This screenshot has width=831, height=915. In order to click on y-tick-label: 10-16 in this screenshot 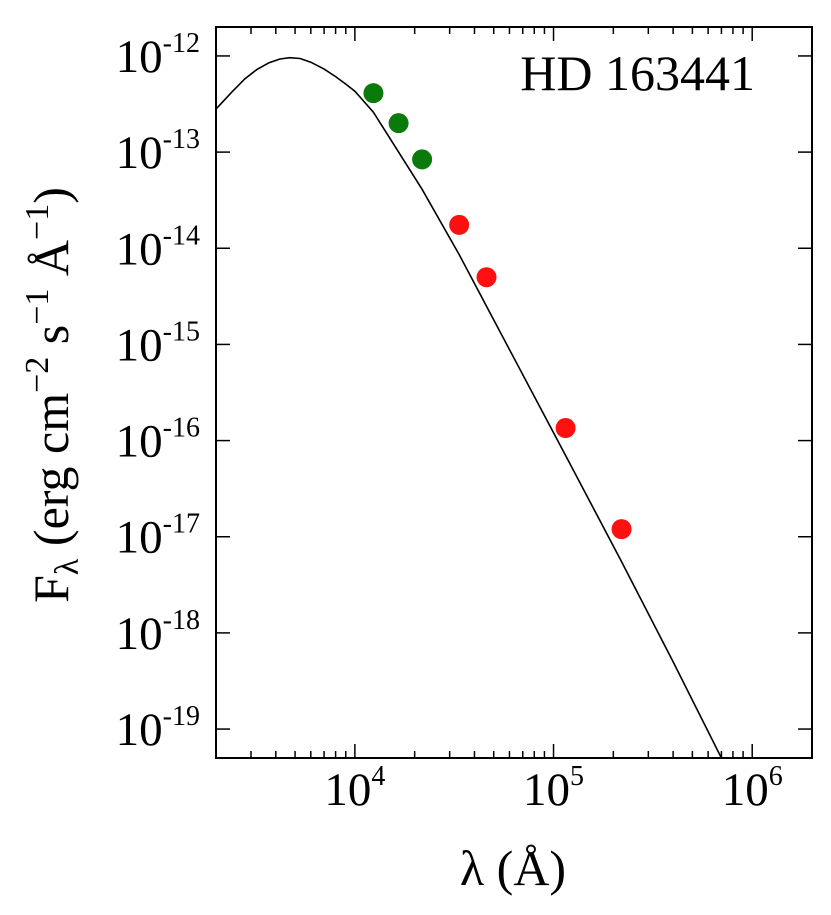, I will do `click(158, 440)`.